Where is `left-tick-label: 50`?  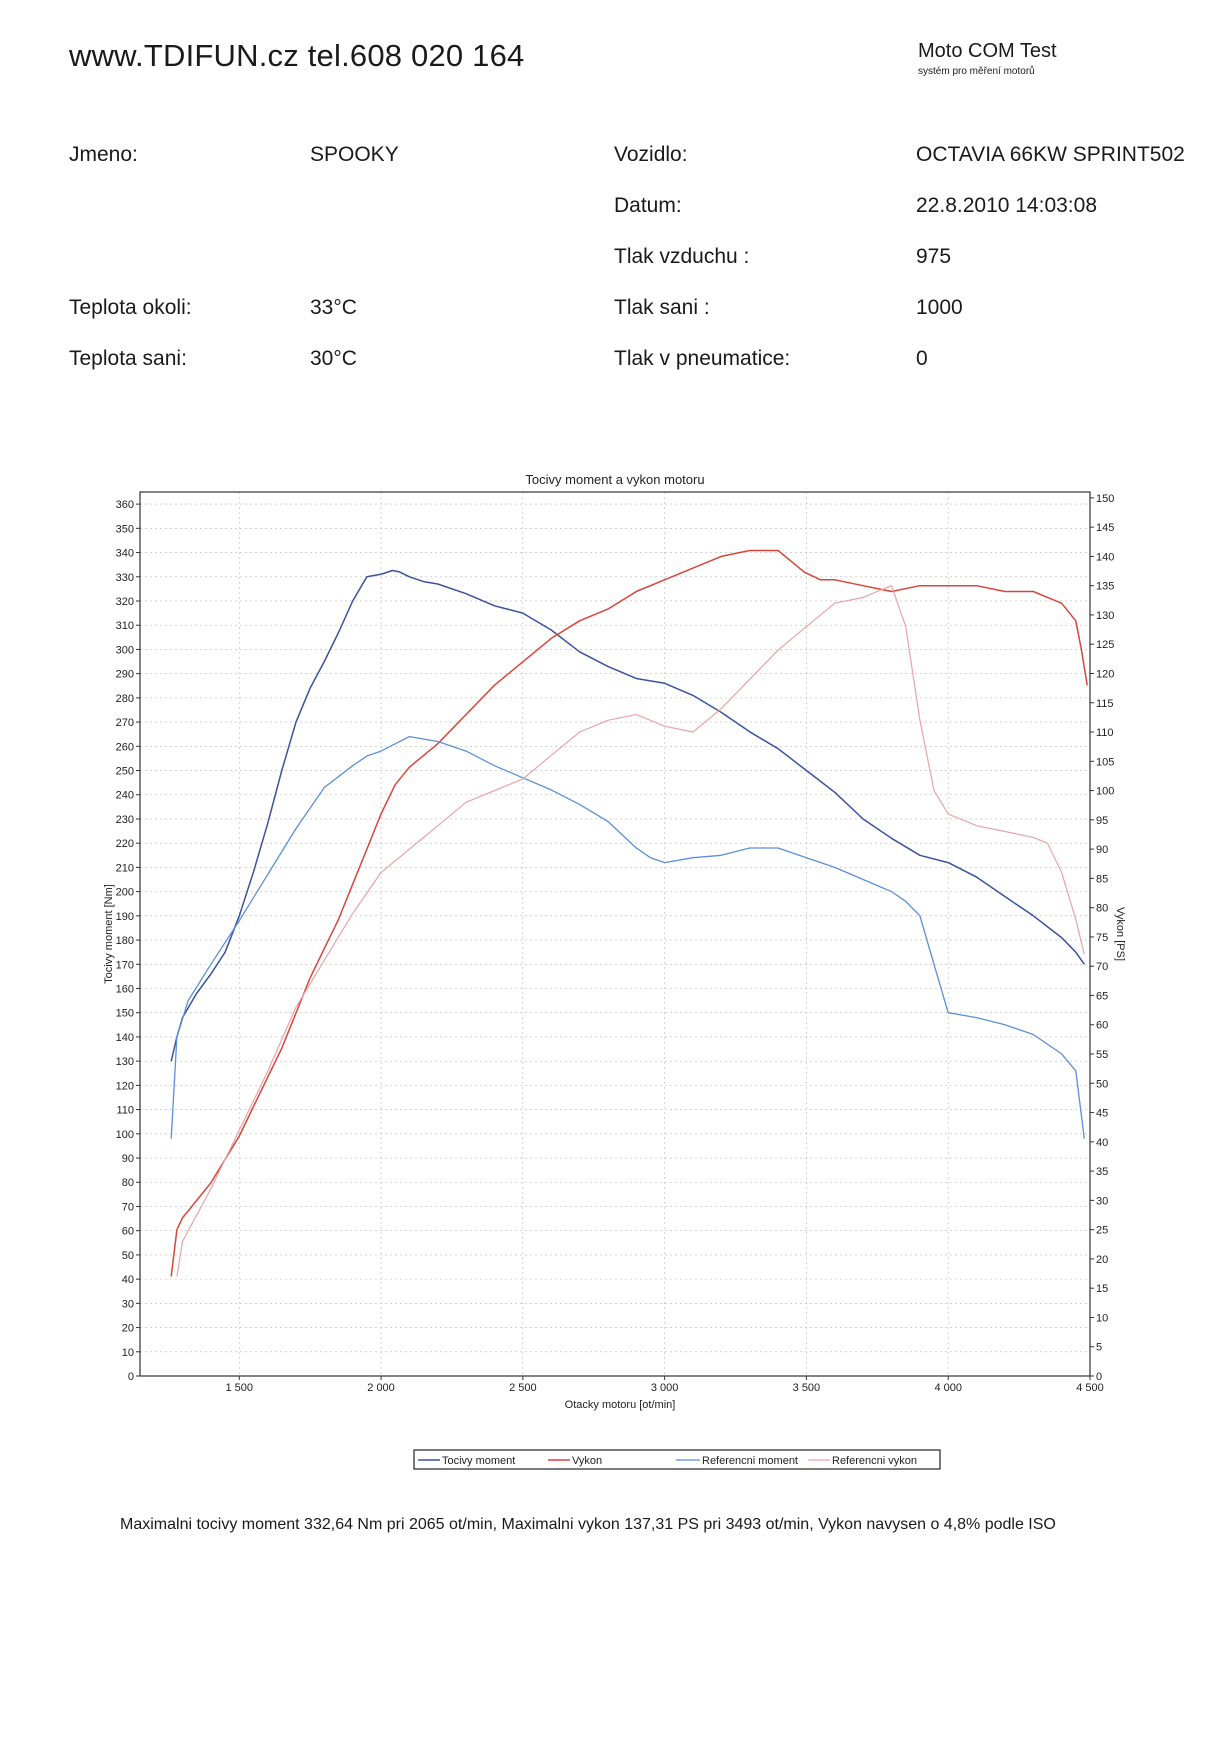 left-tick-label: 50 is located at coordinates (128, 1256).